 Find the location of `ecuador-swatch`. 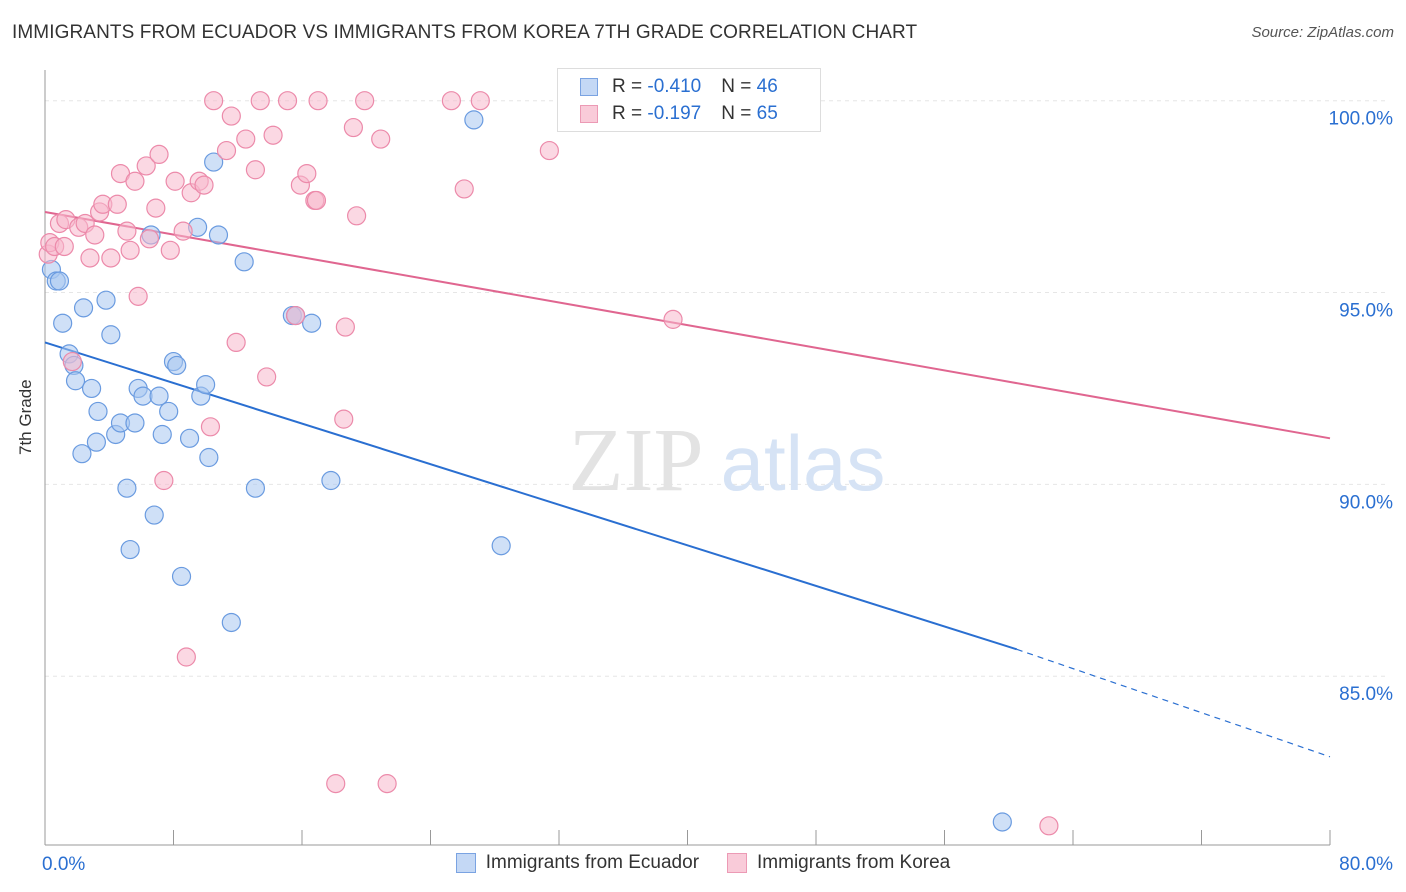

ecuador-swatch is located at coordinates (589, 87).